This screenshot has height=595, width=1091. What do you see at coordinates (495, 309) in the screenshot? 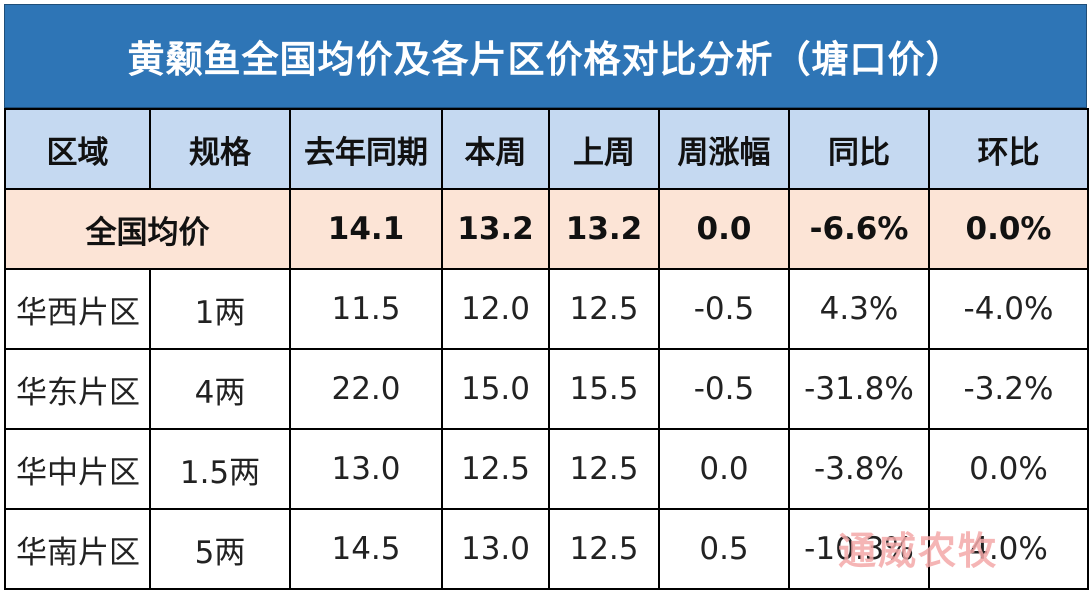
I see `cell-this-week: 12.0` at bounding box center [495, 309].